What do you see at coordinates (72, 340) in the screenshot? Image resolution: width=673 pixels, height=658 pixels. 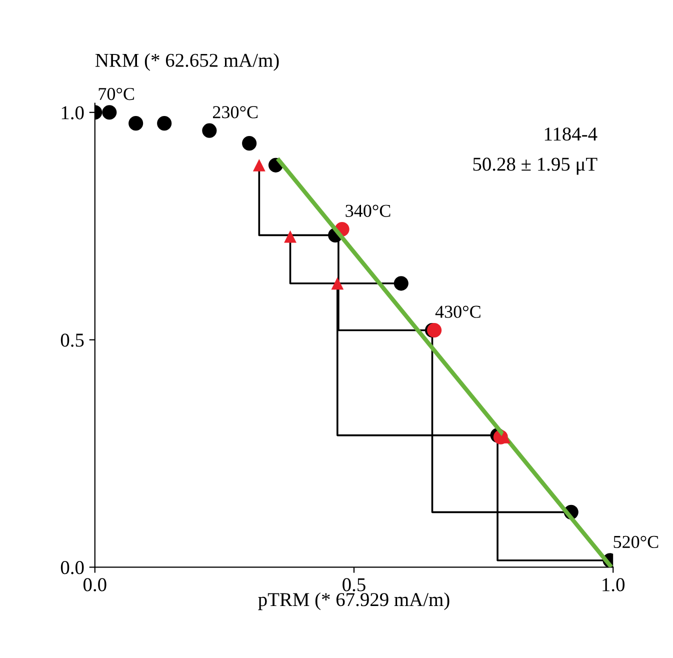 I see `y-tick-label: 0.5` at bounding box center [72, 340].